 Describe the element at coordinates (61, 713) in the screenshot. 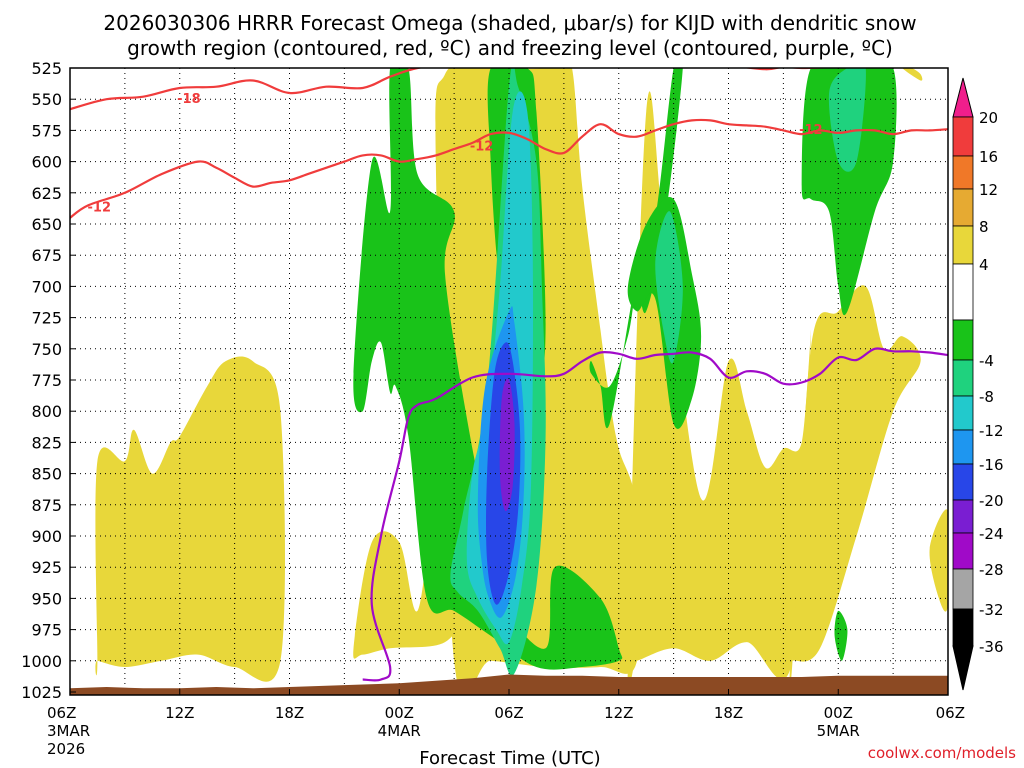

I see `x-tick-label-0: 06Z` at that location.